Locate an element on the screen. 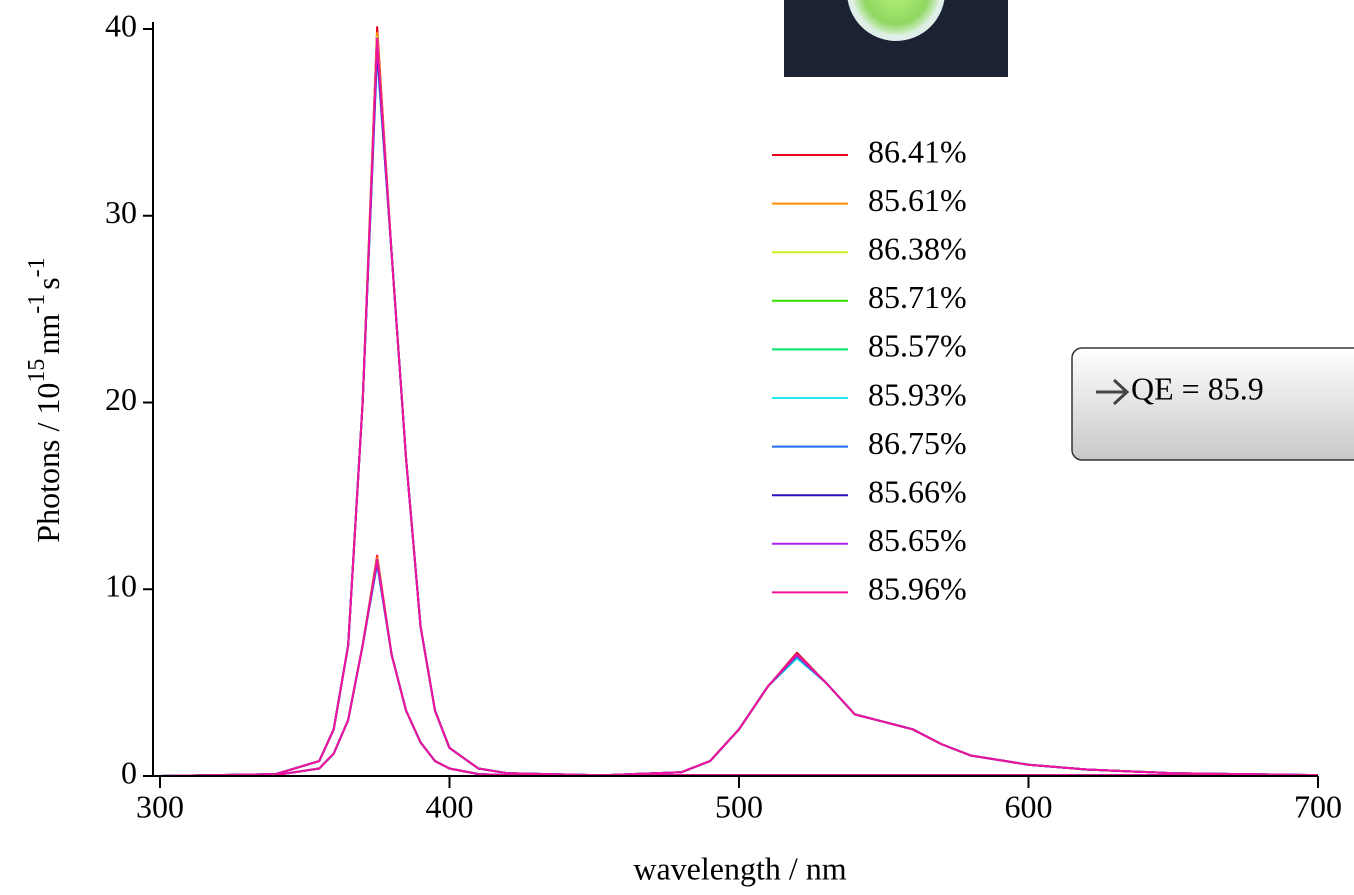  x-tick-label: 400 is located at coordinates (450, 806).